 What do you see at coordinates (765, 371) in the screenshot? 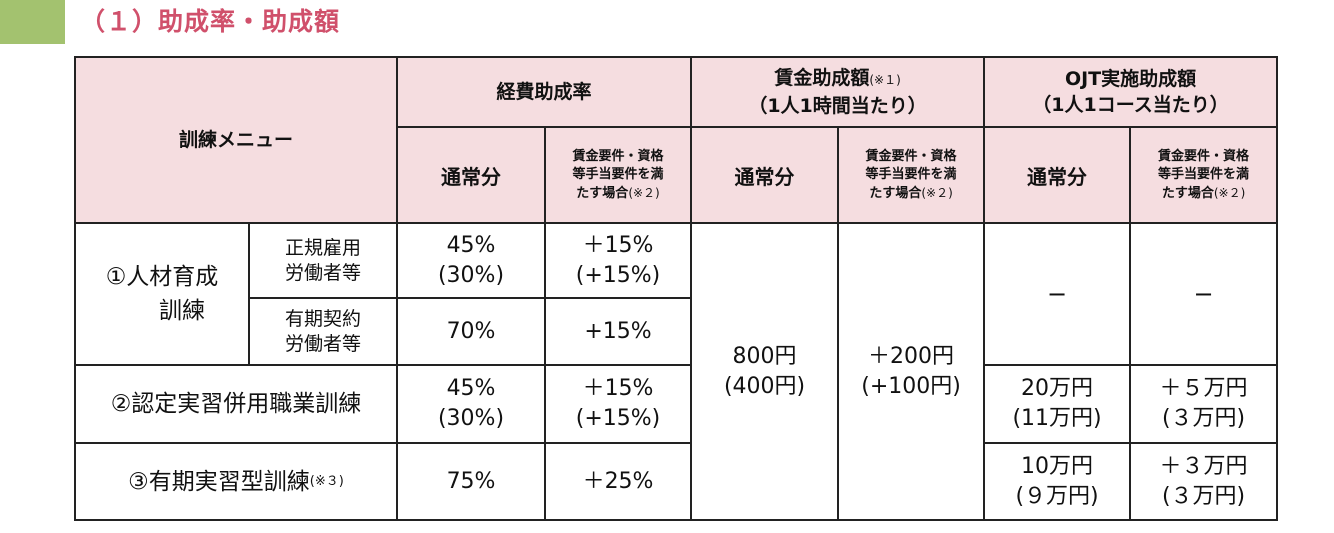
I see `wage-normal-value: 800円 (400円)` at bounding box center [765, 371].